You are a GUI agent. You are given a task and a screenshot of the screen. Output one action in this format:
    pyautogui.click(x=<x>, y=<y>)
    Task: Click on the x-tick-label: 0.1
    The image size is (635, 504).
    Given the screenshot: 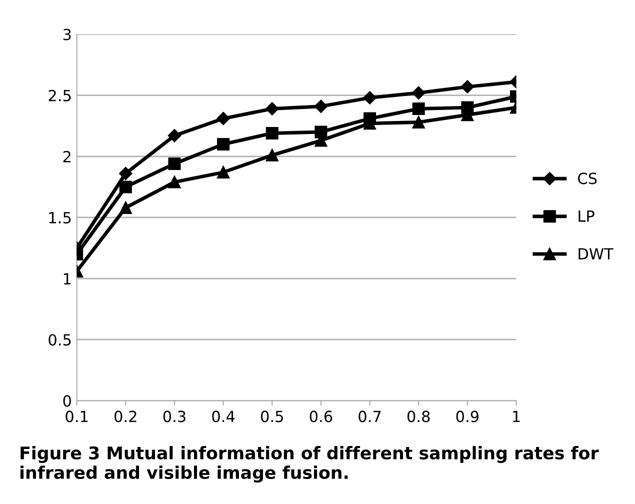 What is the action you would take?
    pyautogui.click(x=77, y=416)
    